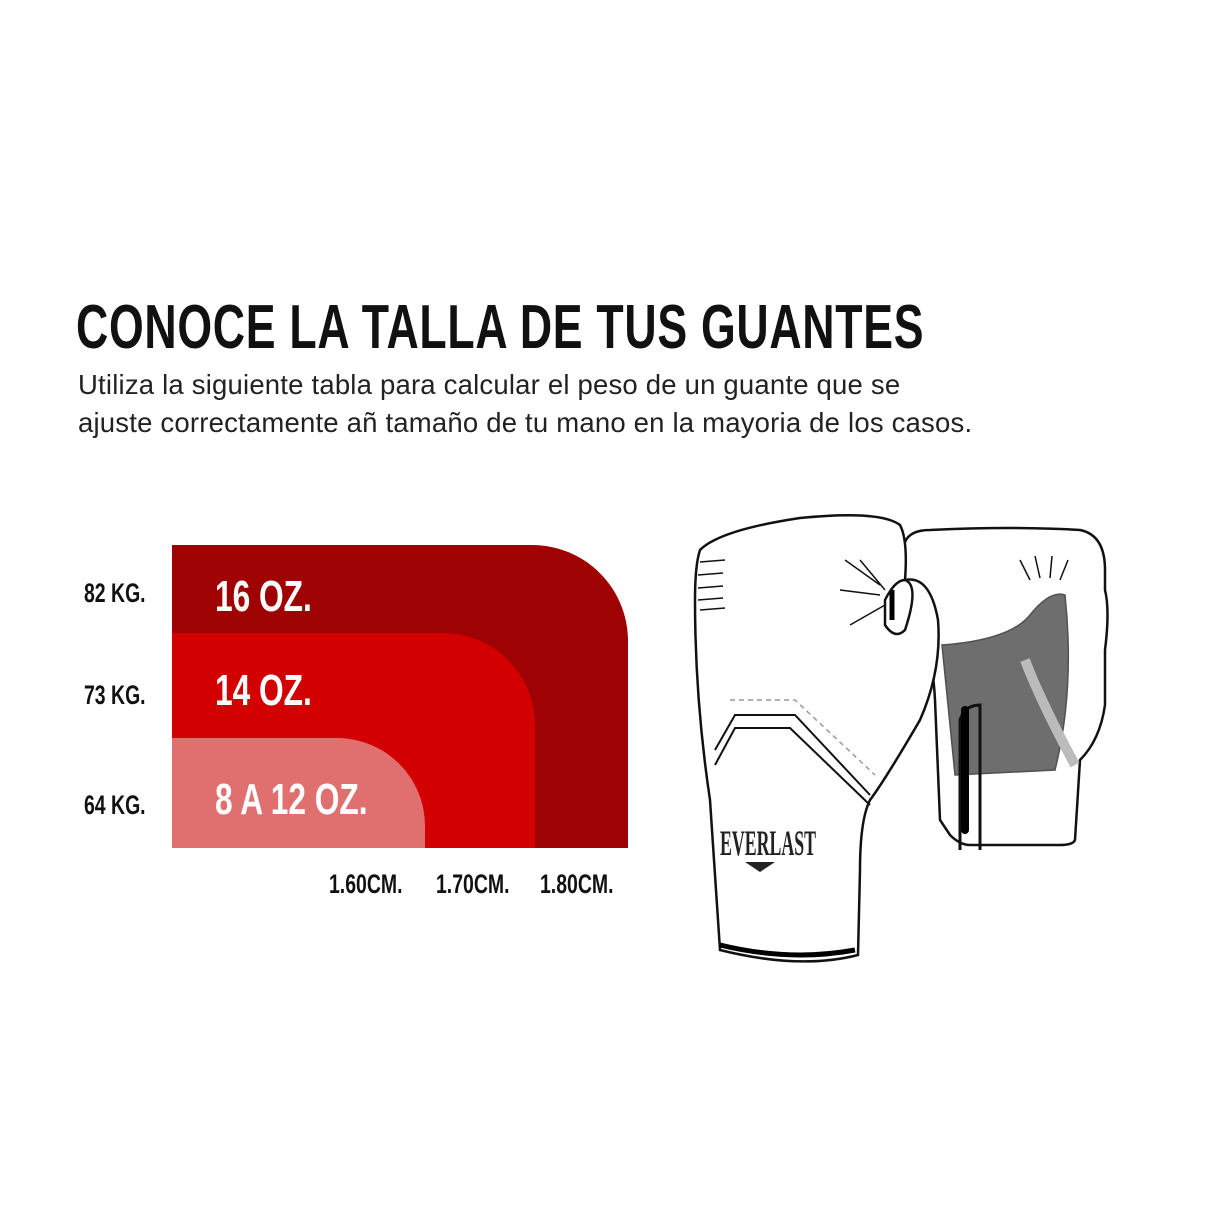 This screenshot has width=1214, height=1214. What do you see at coordinates (1006, 688) in the screenshot?
I see `back-glove` at bounding box center [1006, 688].